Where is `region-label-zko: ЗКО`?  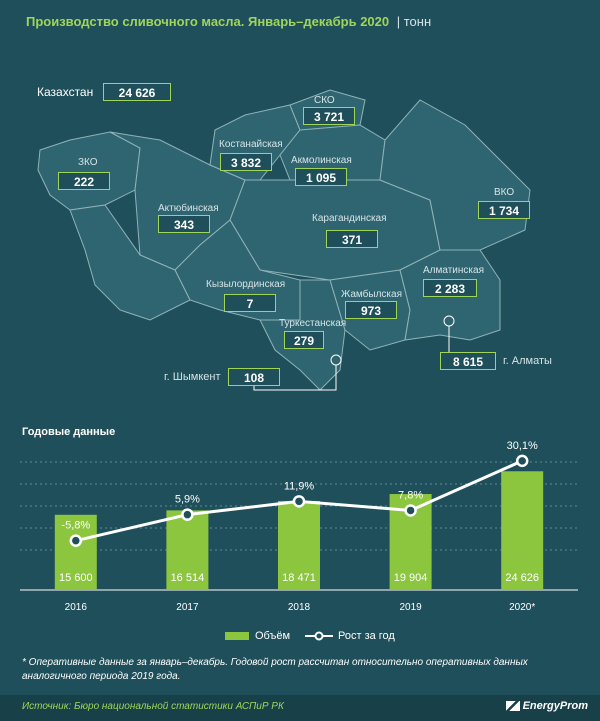
region-label-zko: ЗКО is located at coordinates (88, 162).